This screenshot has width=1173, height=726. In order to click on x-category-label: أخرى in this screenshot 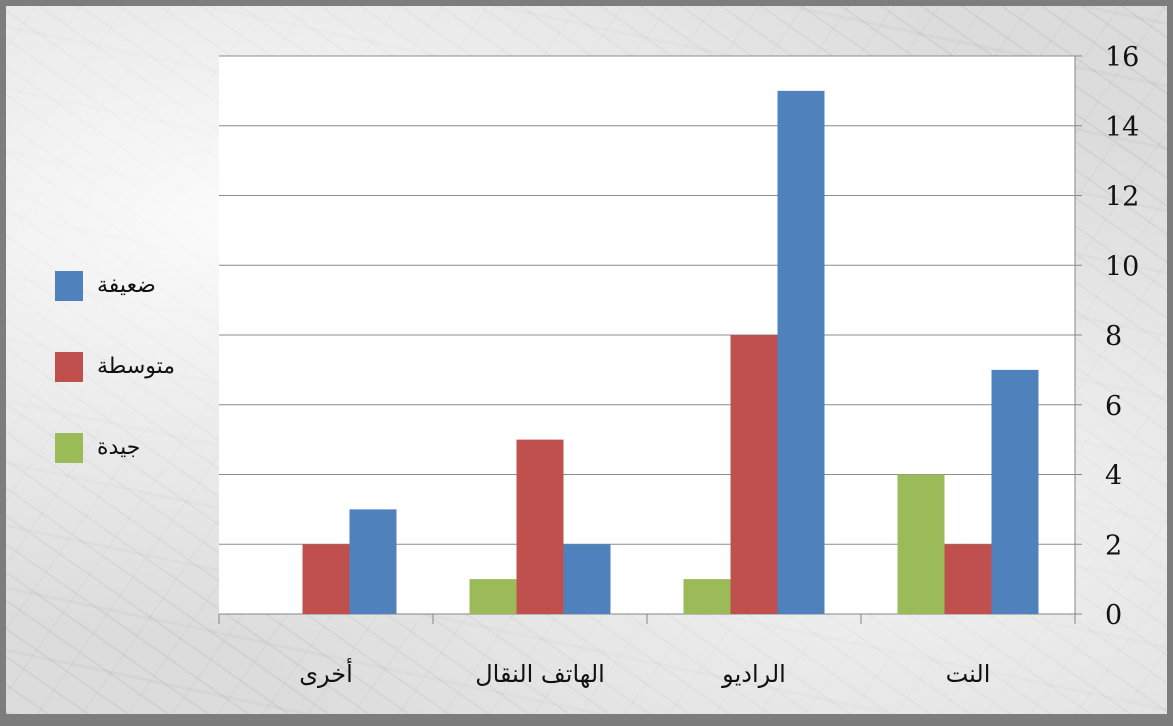, I will do `click(326, 673)`.